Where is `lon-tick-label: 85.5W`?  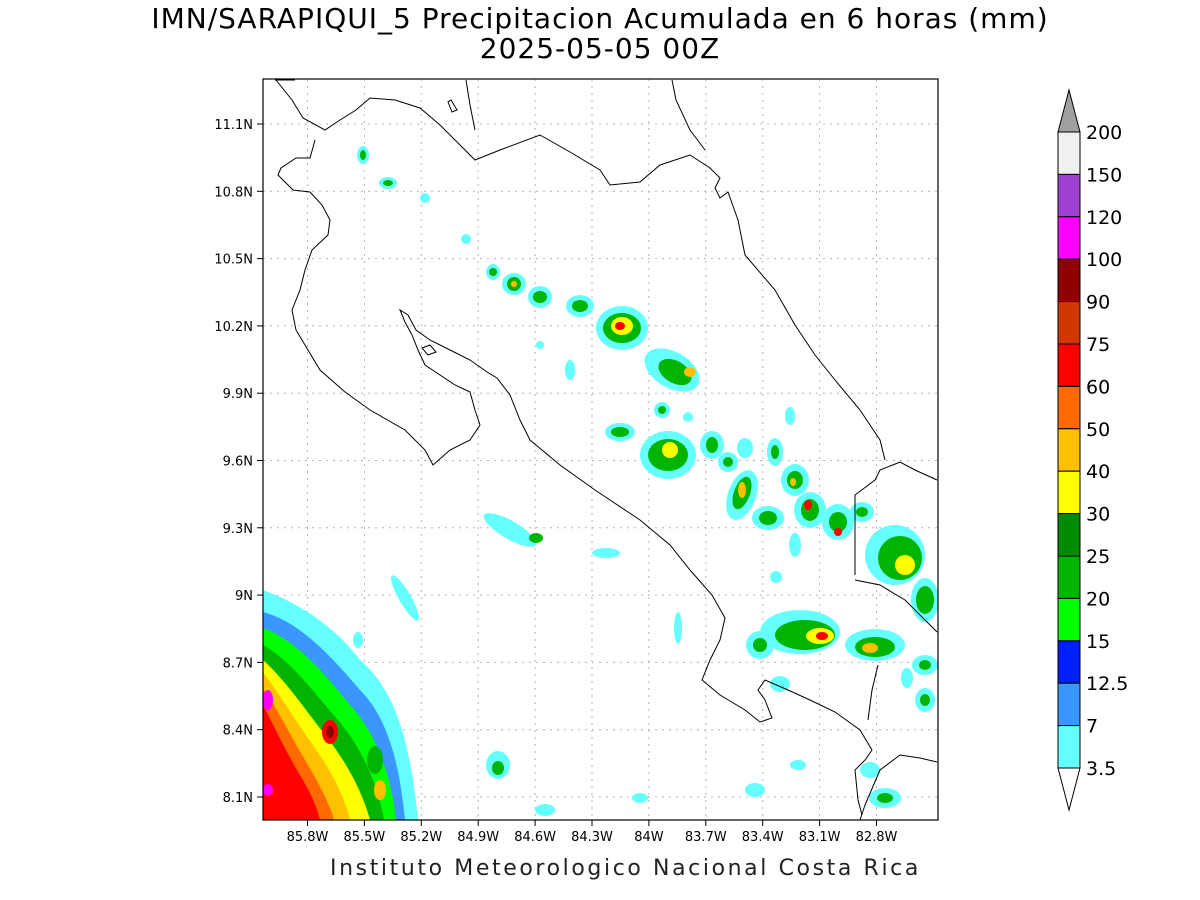
lon-tick-label: 85.5W is located at coordinates (364, 837).